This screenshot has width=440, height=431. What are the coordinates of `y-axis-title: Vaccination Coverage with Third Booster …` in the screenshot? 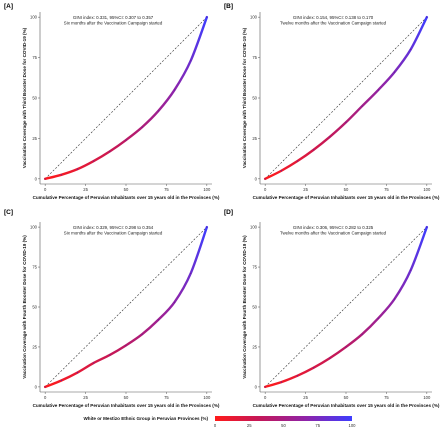 It's located at (24, 97).